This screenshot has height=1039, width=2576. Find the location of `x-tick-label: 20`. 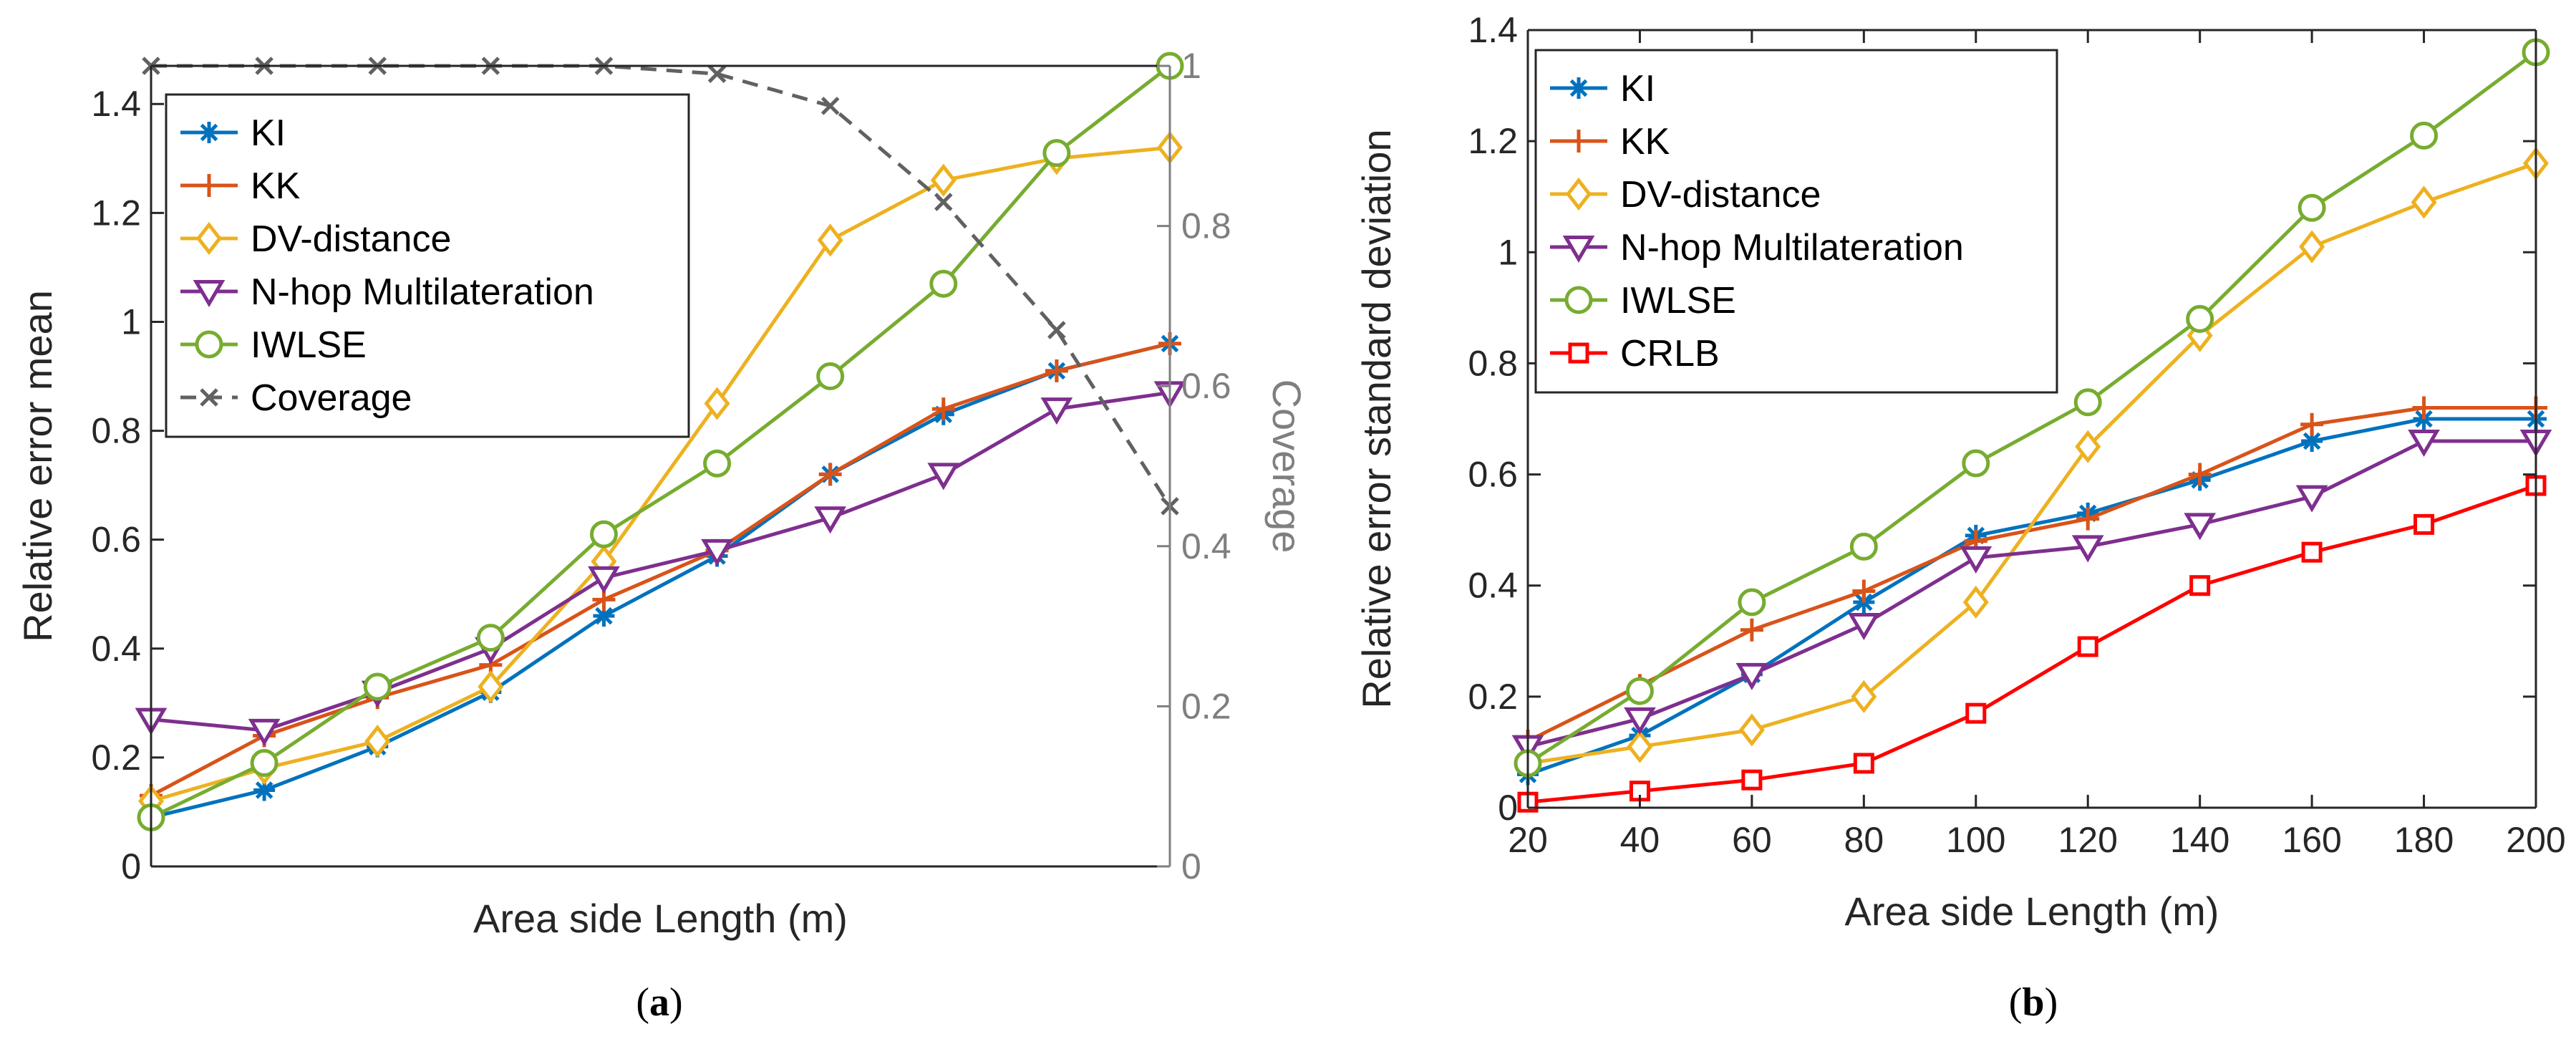

x-tick-label: 20 is located at coordinates (1528, 840).